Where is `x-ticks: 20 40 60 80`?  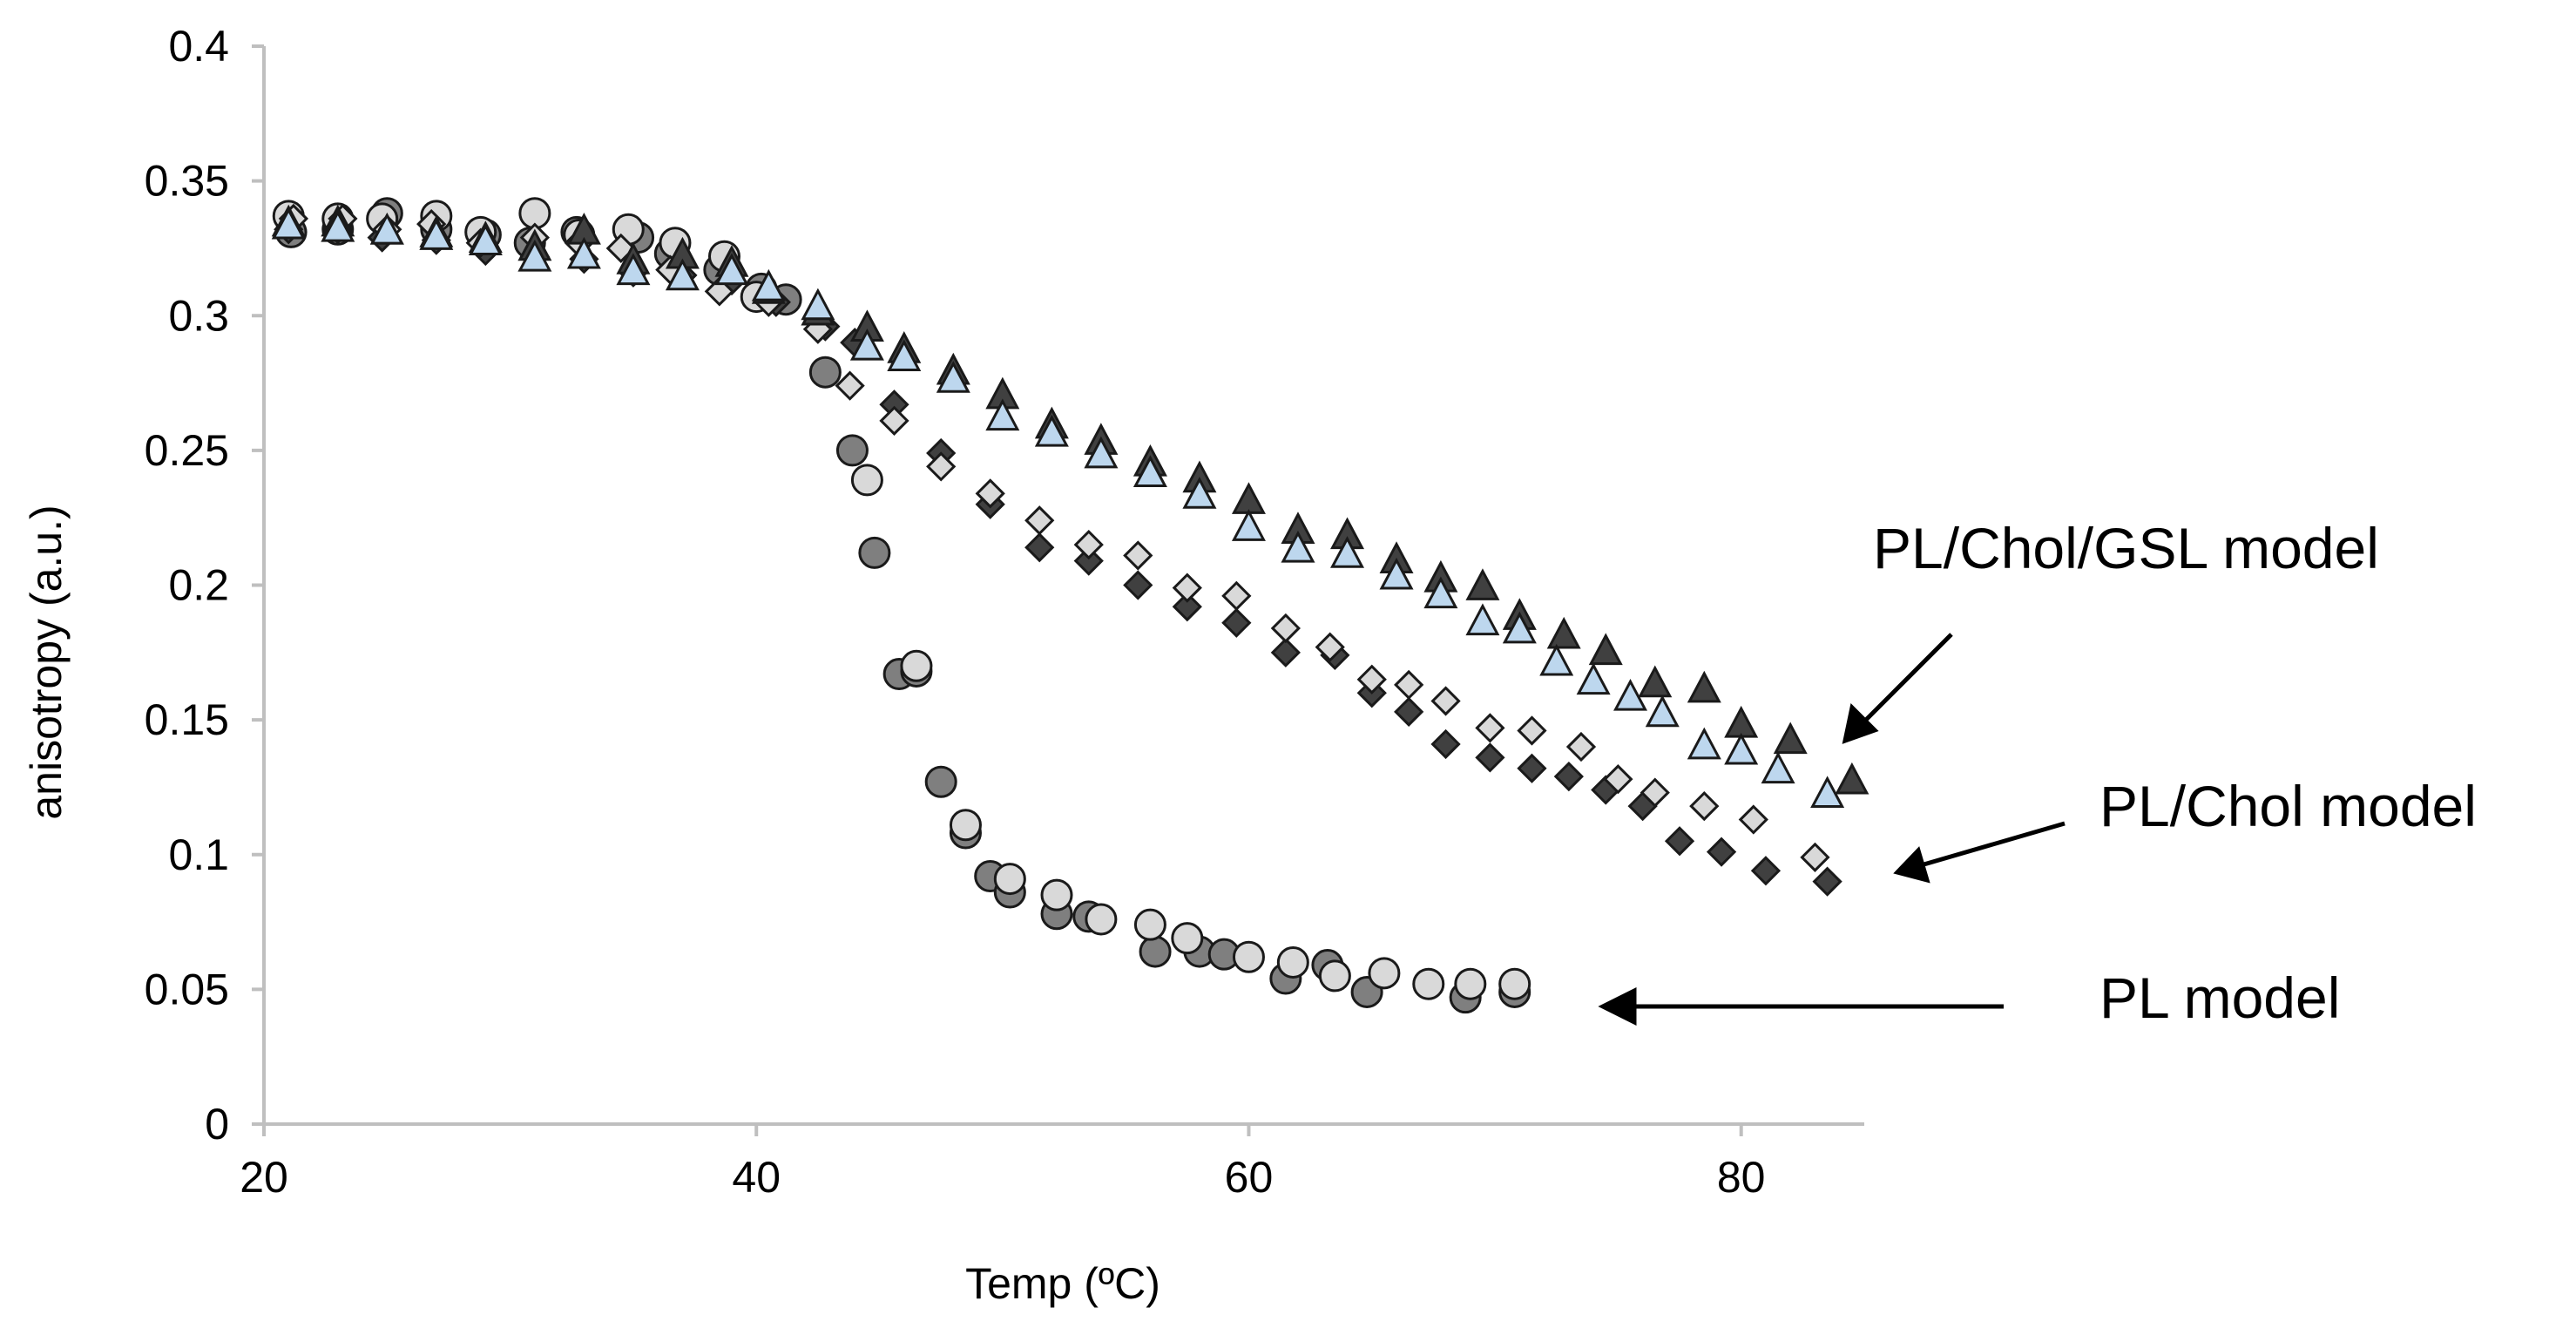 x-ticks: 20 40 60 80 is located at coordinates (1003, 1163).